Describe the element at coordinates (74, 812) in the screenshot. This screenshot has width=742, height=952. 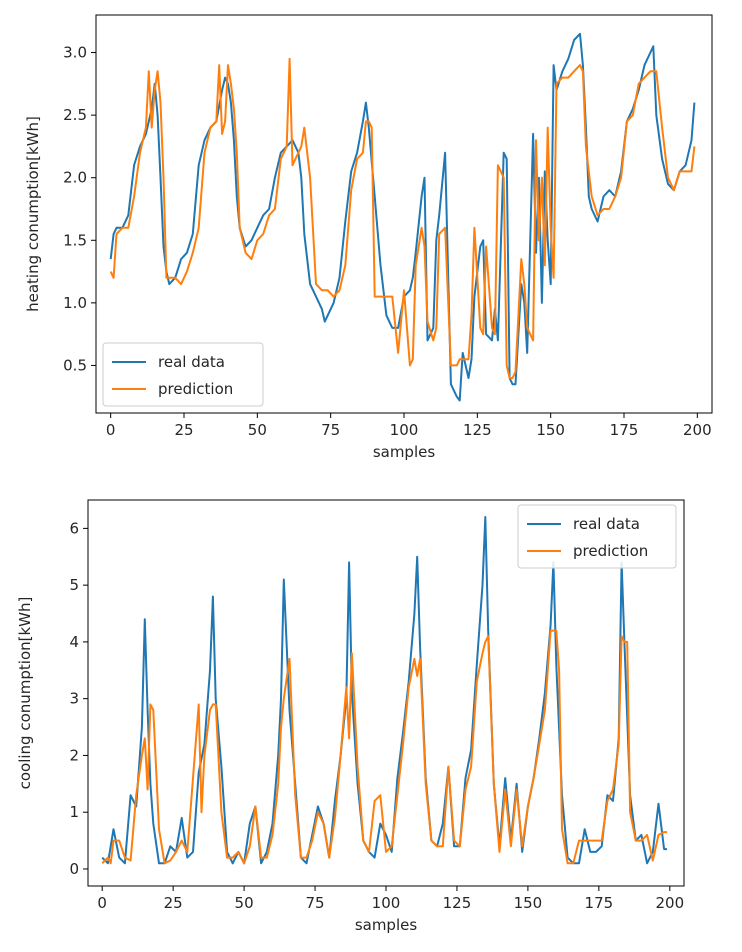
I see `y-tick-label: 1` at that location.